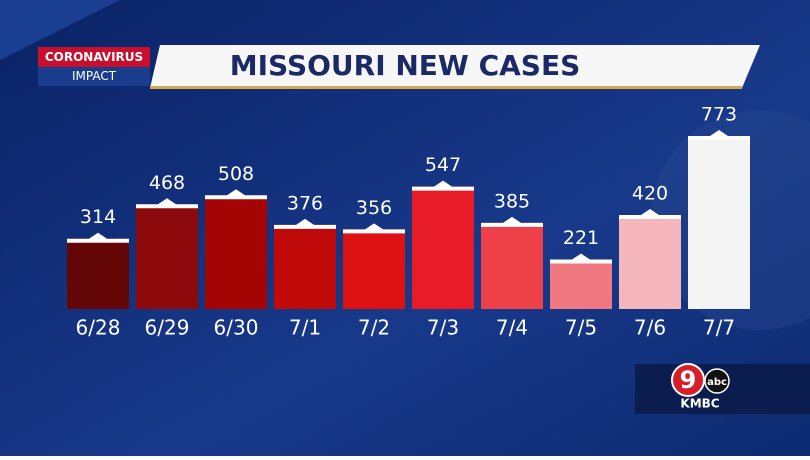 This screenshot has width=810, height=460. What do you see at coordinates (167, 328) in the screenshot?
I see `x-tick-label: 6/29` at bounding box center [167, 328].